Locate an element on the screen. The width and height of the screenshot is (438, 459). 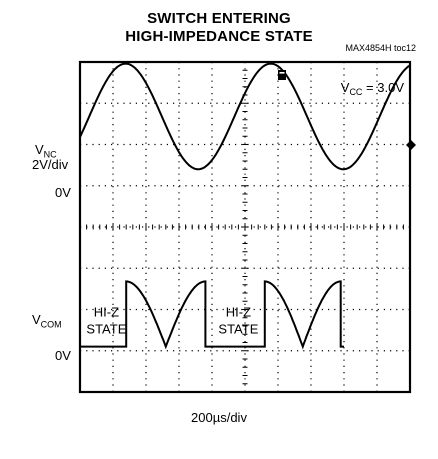
chart-title-line-1: SWITCH ENTERING is located at coordinates (219, 18).